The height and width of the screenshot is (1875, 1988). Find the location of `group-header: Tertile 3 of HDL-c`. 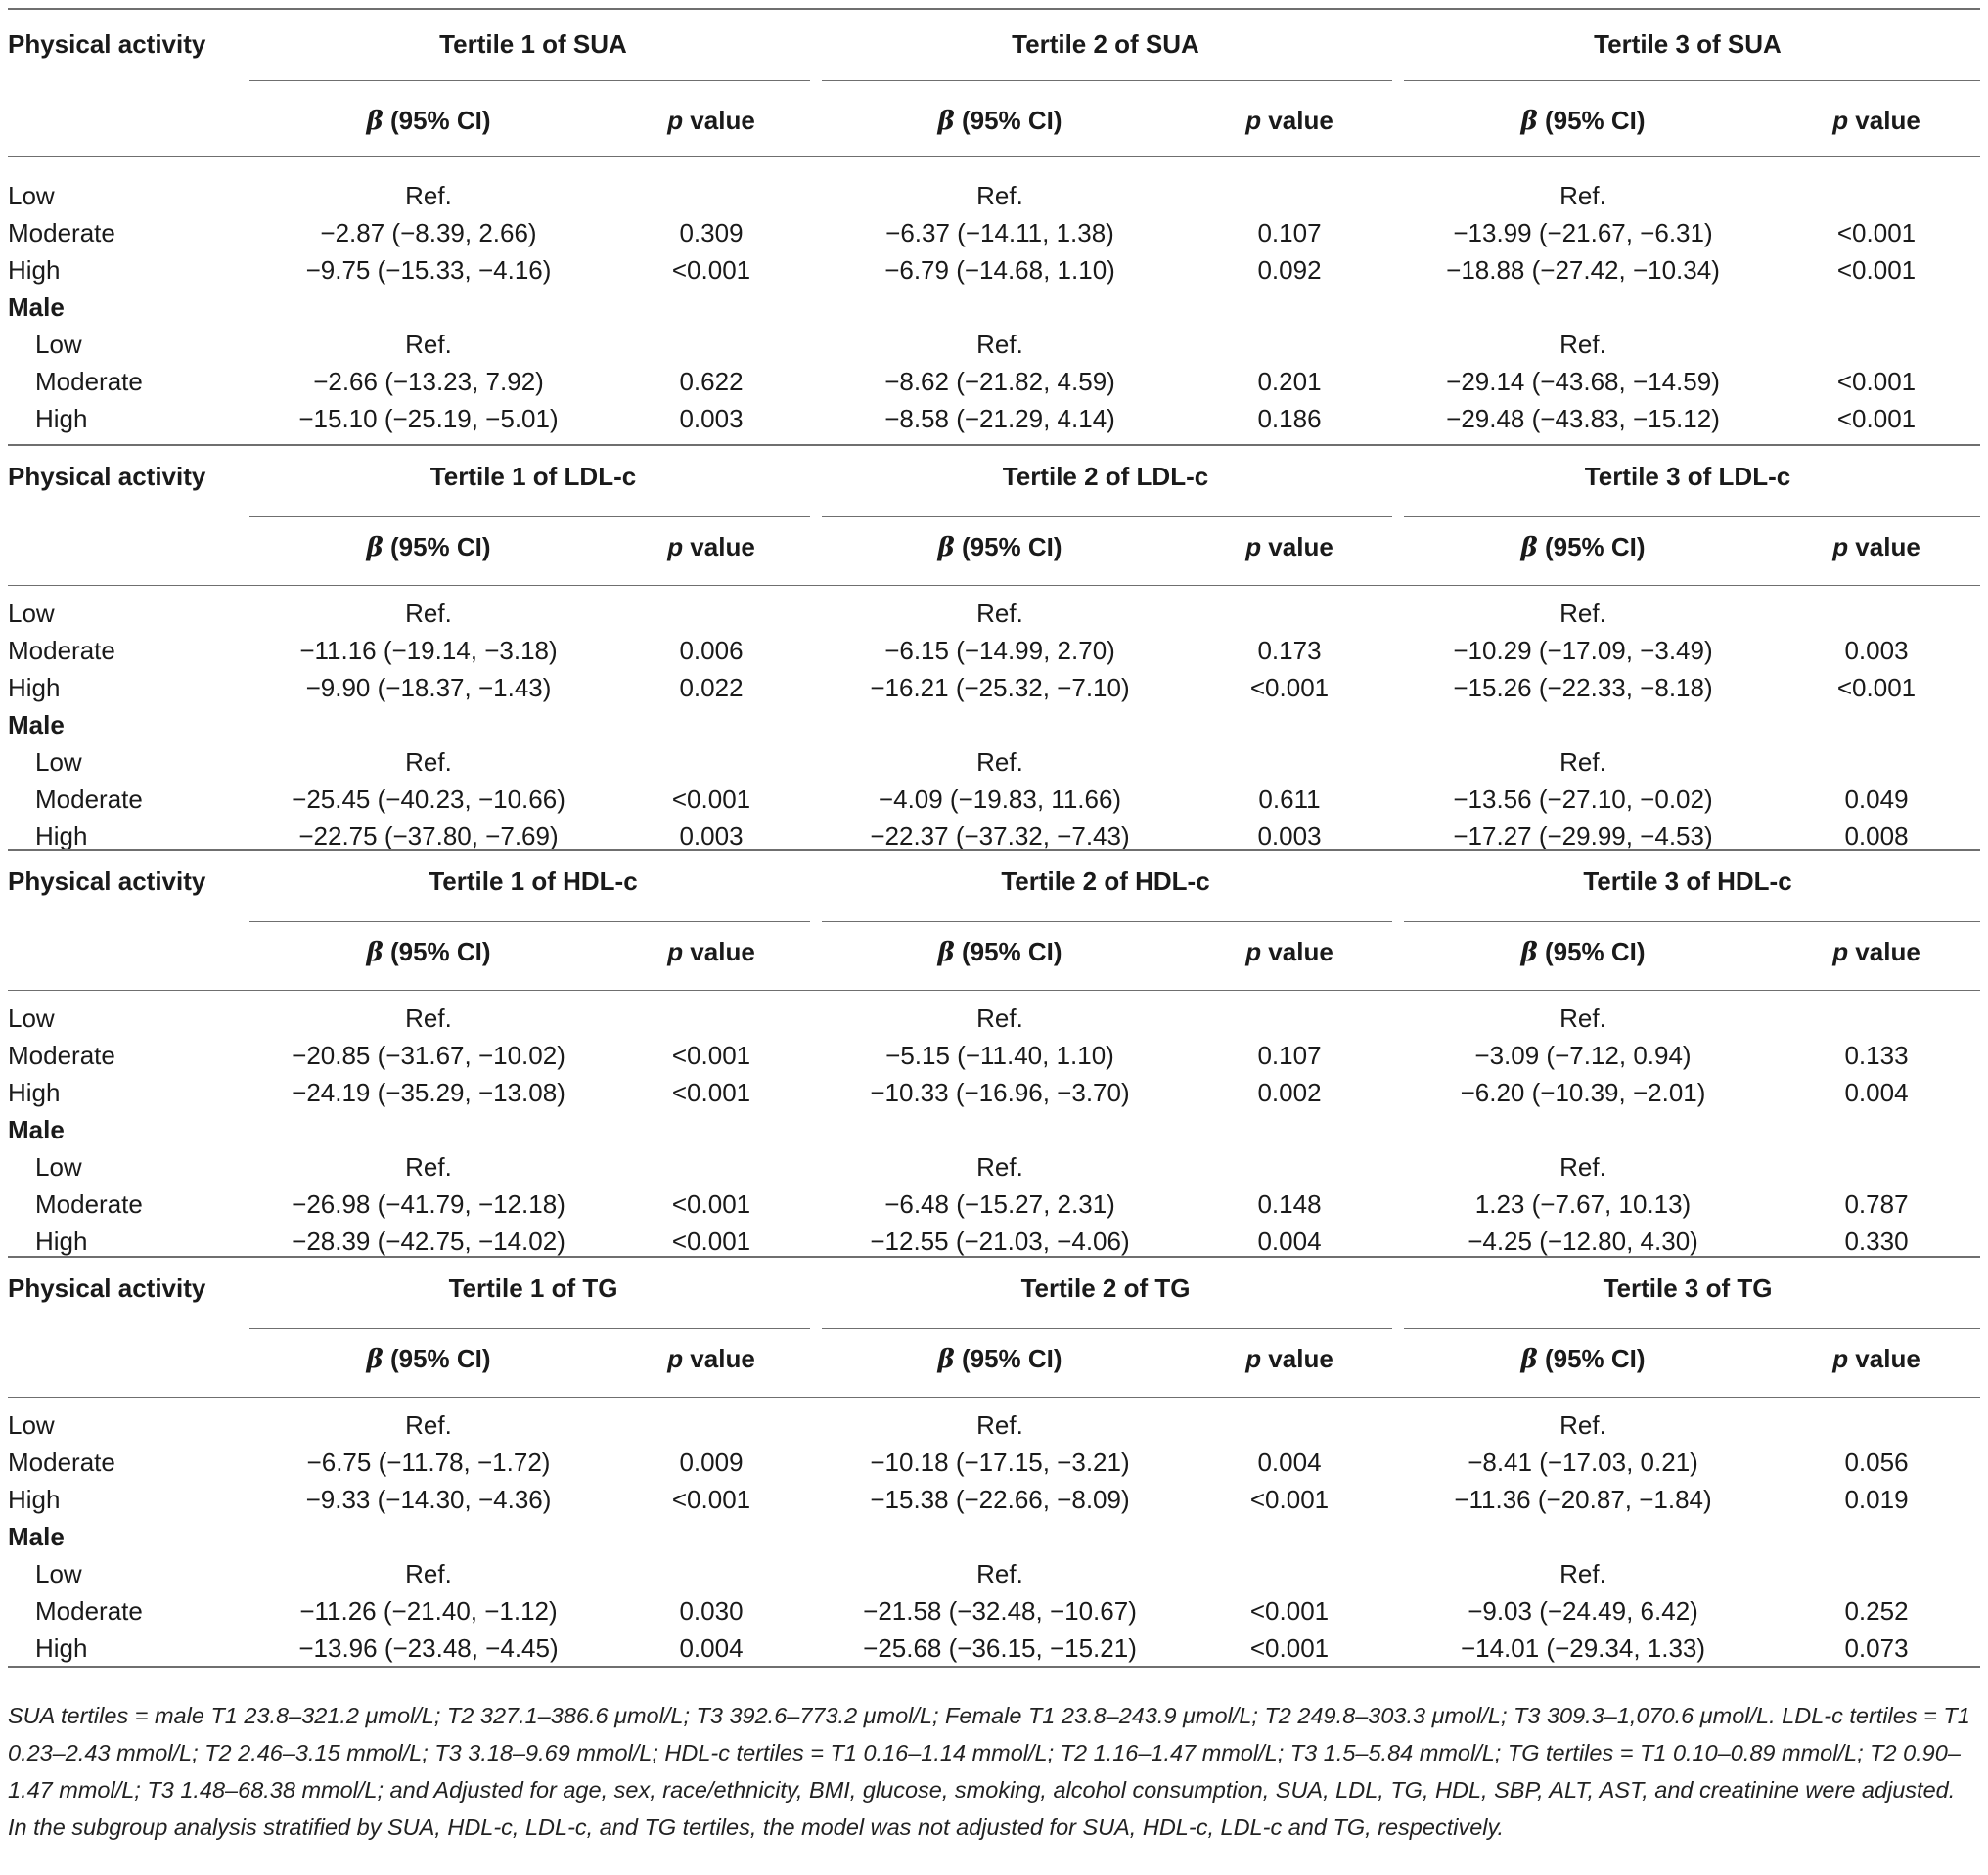

group-header: Tertile 3 of HDL-c is located at coordinates (1688, 881).